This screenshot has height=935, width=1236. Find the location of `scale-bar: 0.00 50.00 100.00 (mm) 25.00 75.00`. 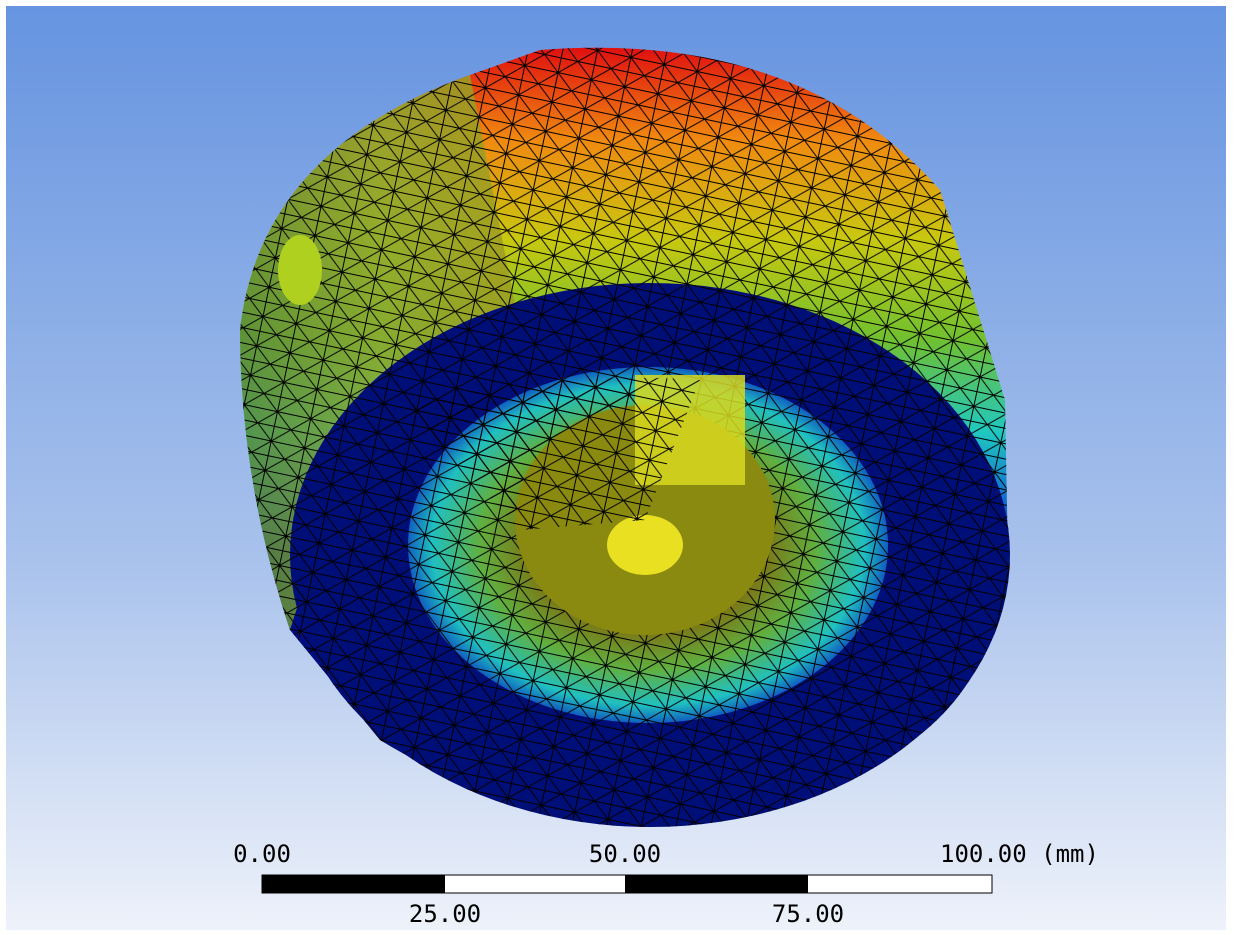

scale-bar: 0.00 50.00 100.00 (mm) 25.00 75.00 is located at coordinates (666, 884).